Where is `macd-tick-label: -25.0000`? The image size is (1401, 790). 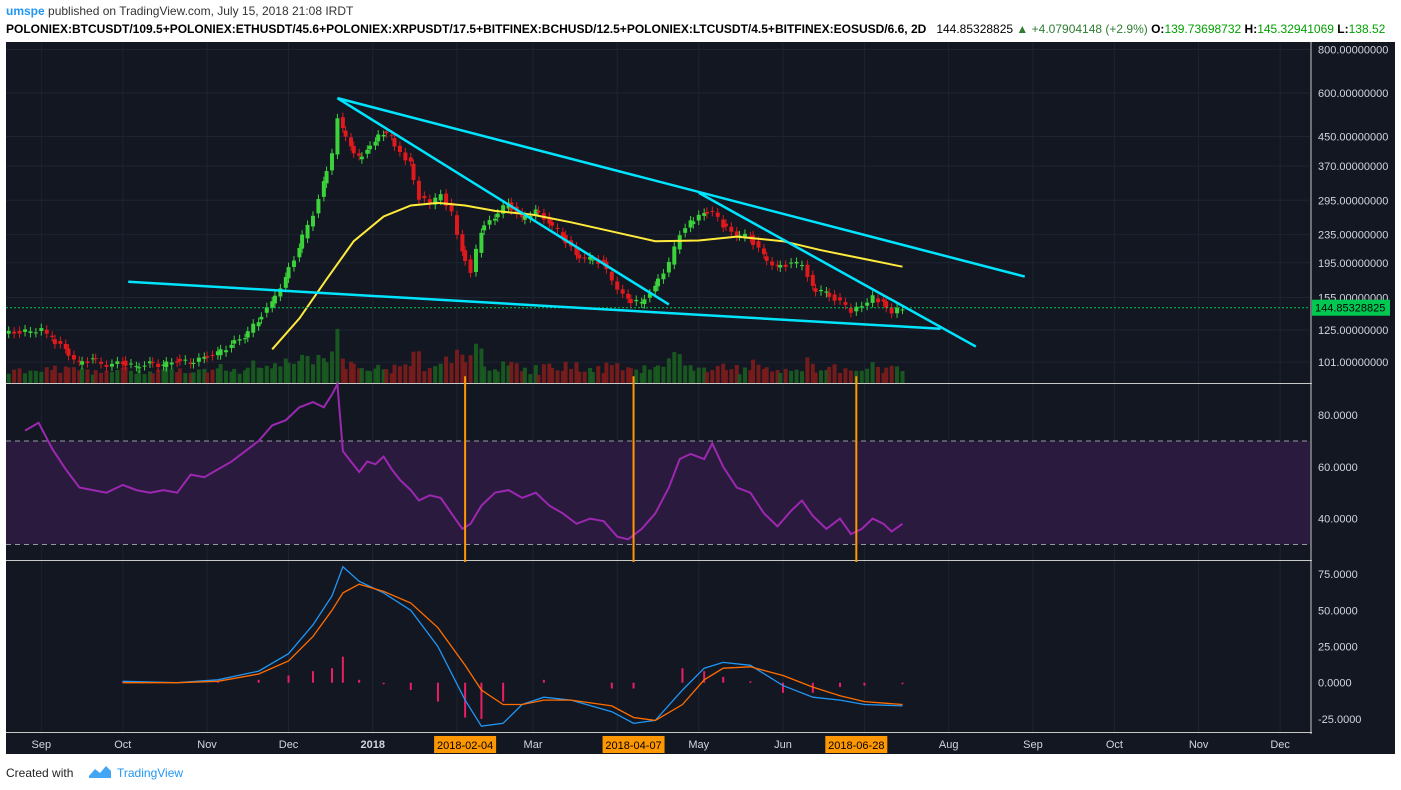 macd-tick-label: -25.0000 is located at coordinates (1339, 720).